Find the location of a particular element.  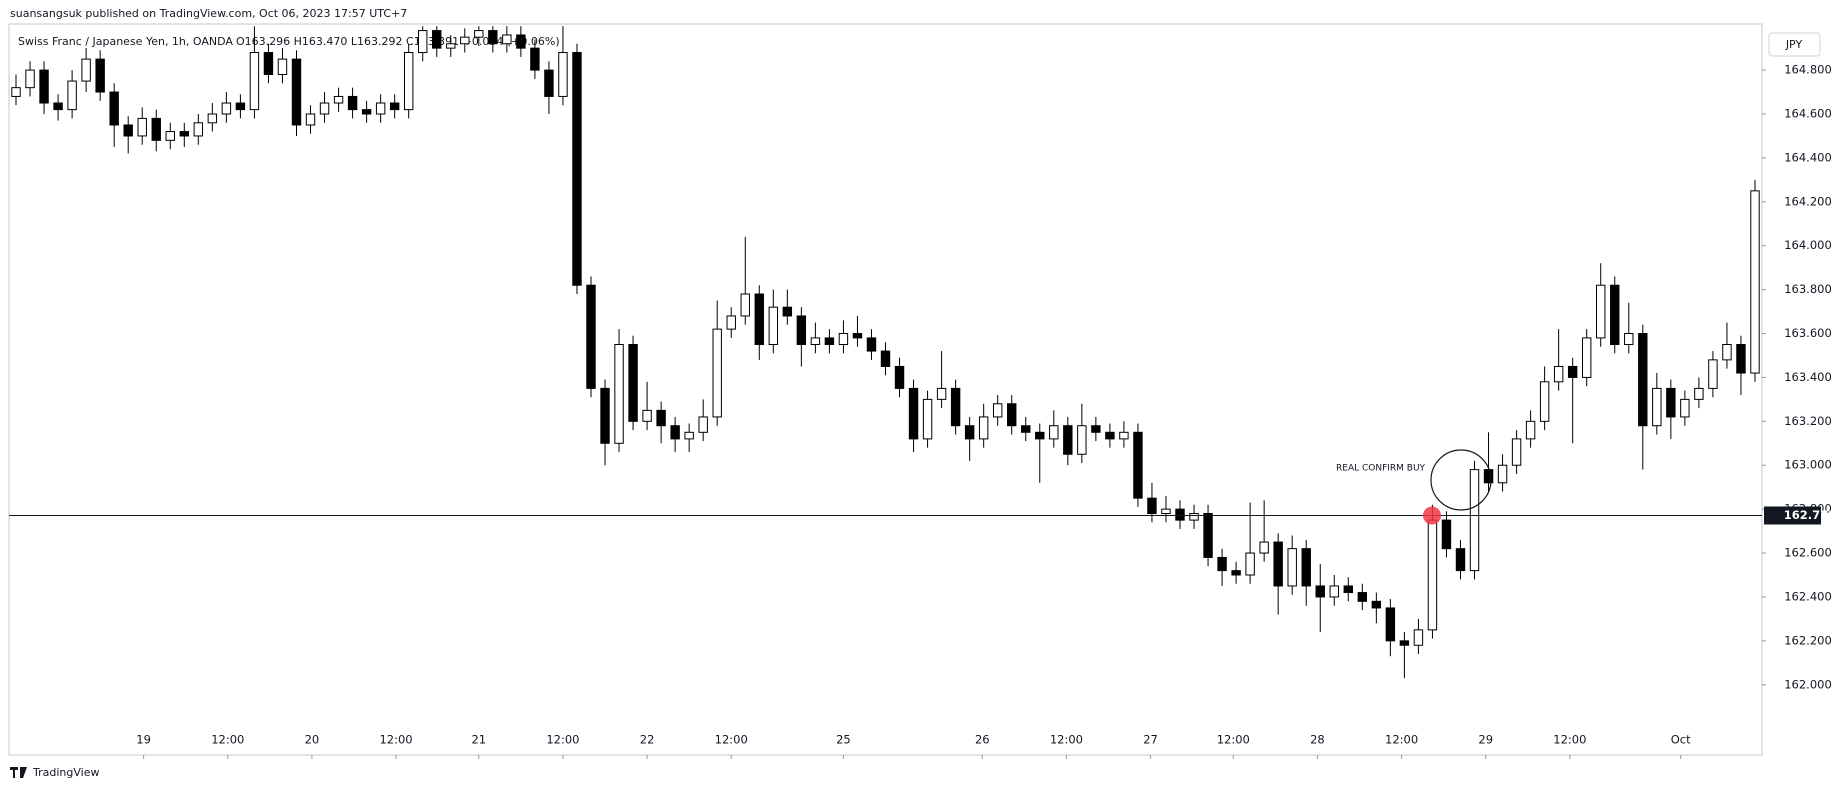

y-tick-label: 164.800 is located at coordinates (1808, 70).